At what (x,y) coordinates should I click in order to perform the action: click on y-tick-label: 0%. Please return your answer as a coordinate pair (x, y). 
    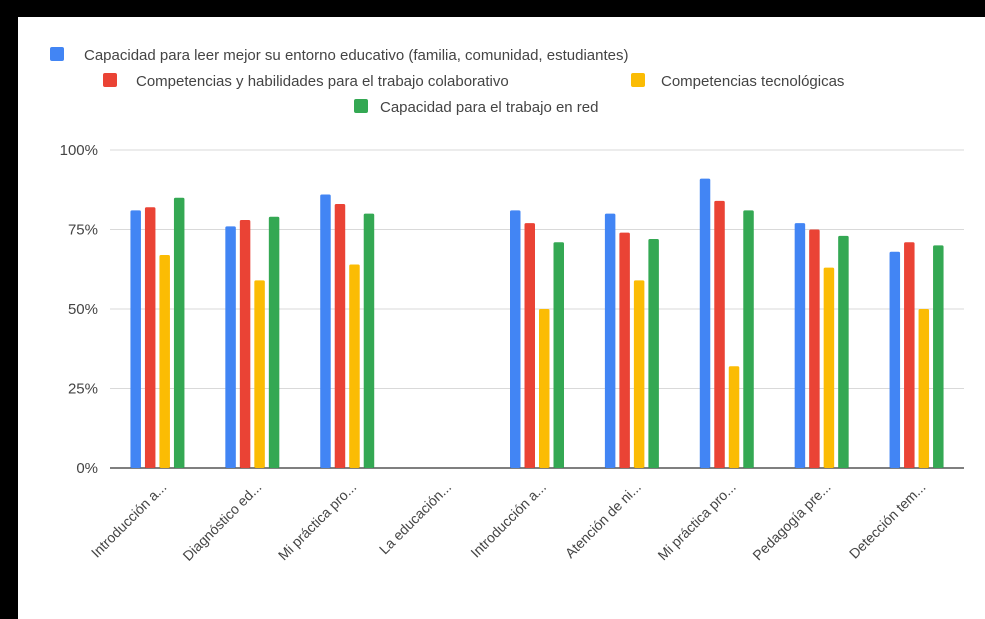
    Looking at the image, I should click on (87, 468).